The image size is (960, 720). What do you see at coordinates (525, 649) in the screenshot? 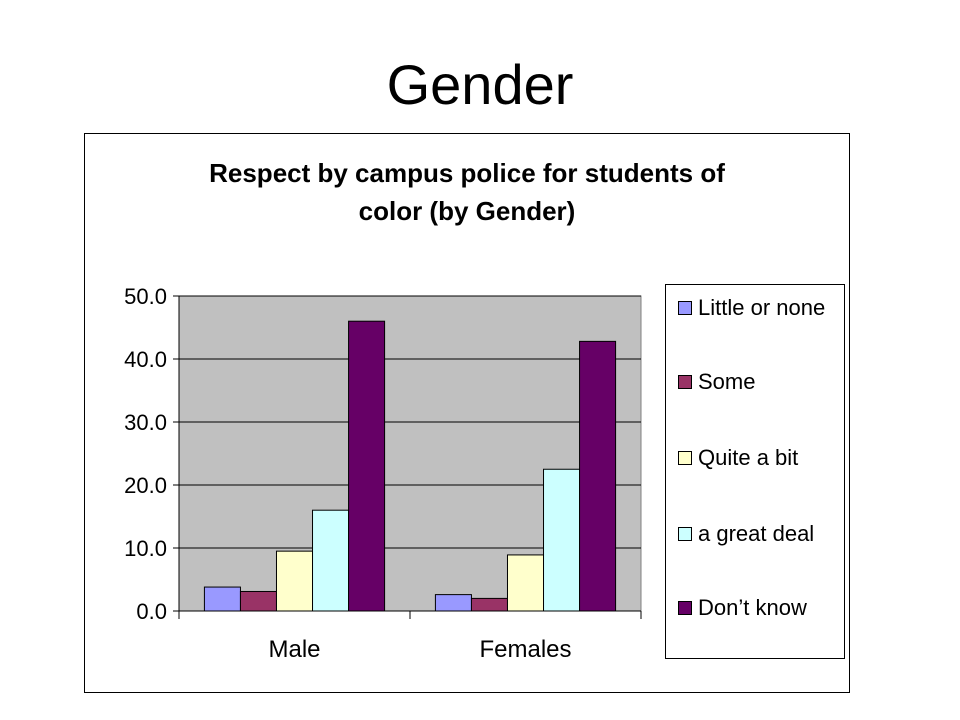
I see `x-category-label: Females` at bounding box center [525, 649].